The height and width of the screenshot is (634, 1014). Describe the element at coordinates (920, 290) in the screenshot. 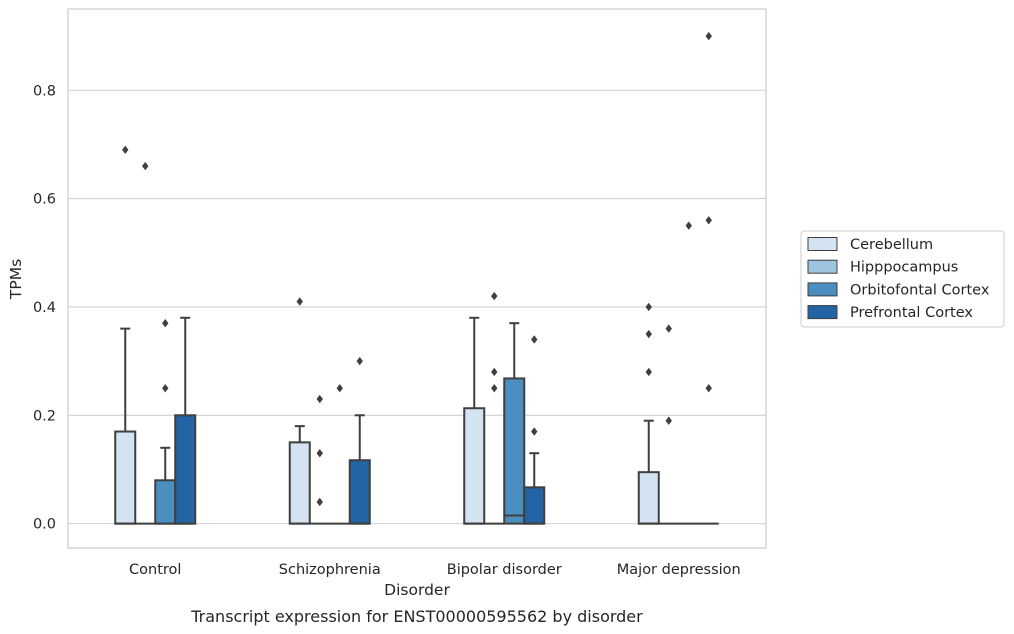

I see `legend-label: Orbitofontal Cortex` at that location.